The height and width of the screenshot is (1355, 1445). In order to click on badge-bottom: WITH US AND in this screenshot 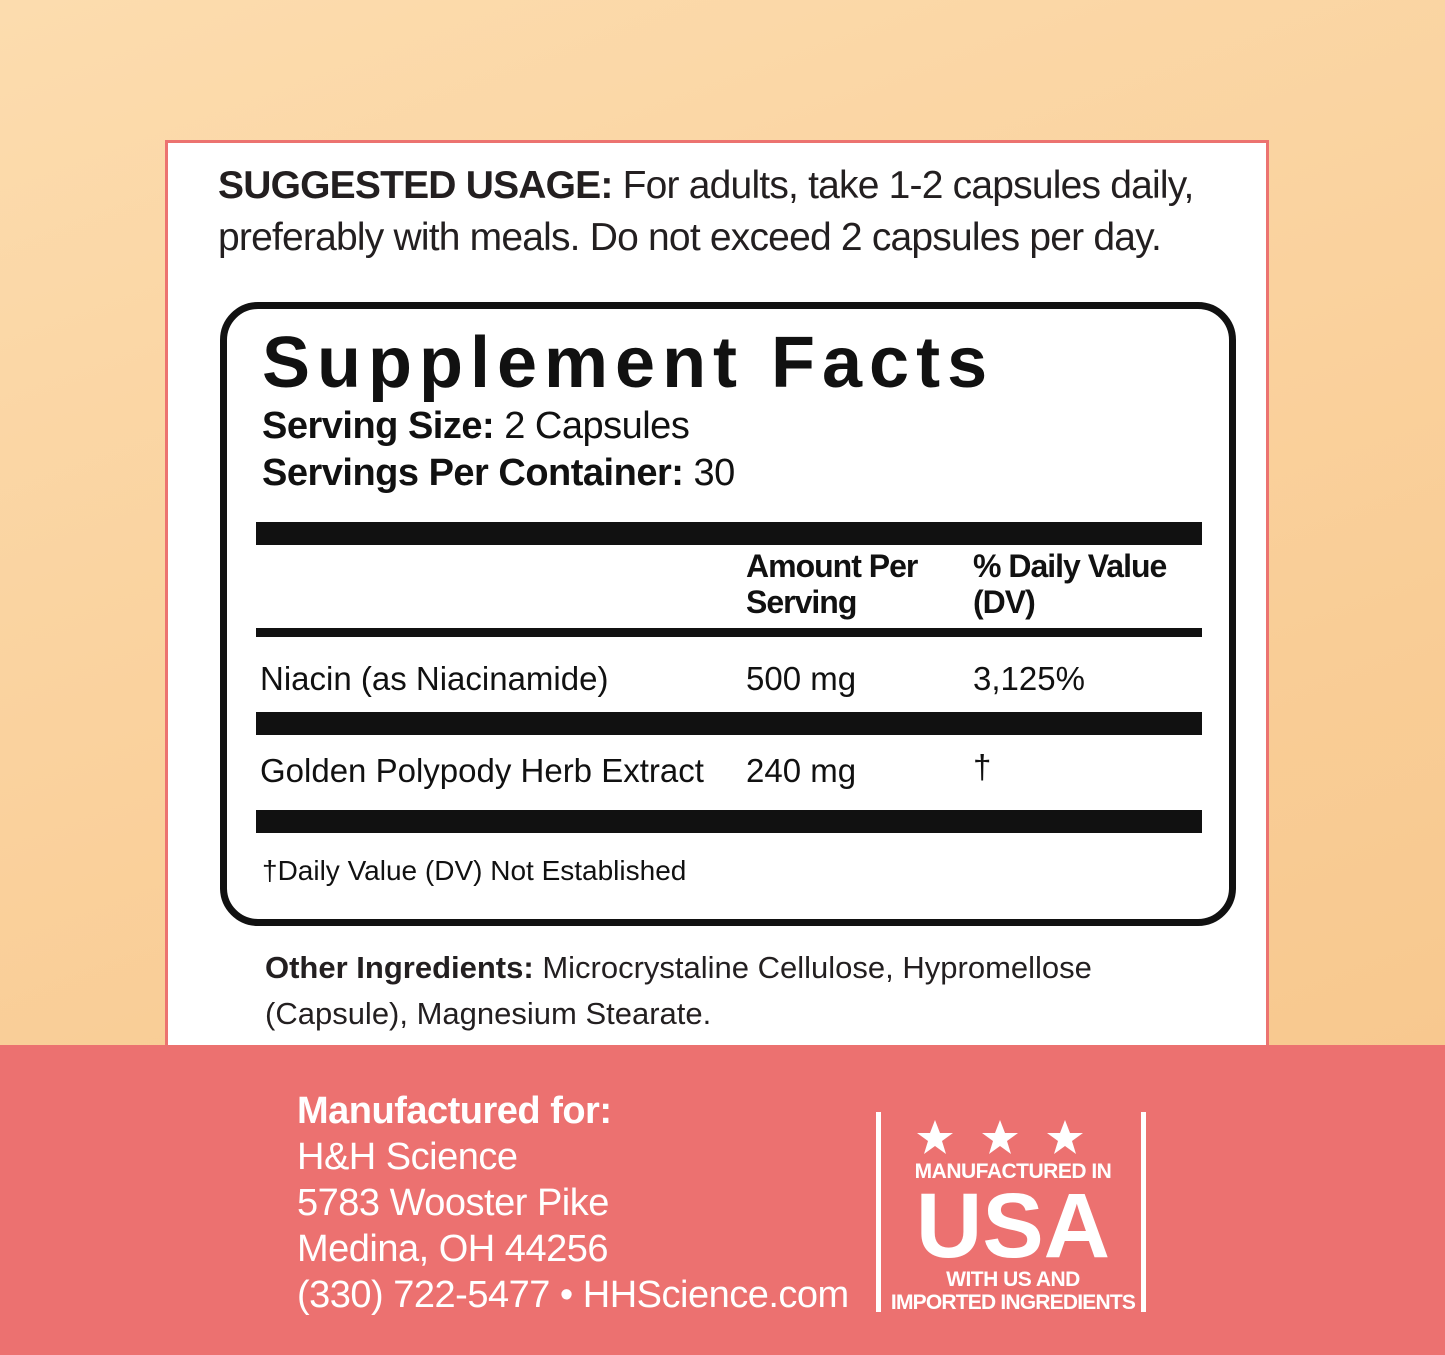, I will do `click(1013, 1279)`.